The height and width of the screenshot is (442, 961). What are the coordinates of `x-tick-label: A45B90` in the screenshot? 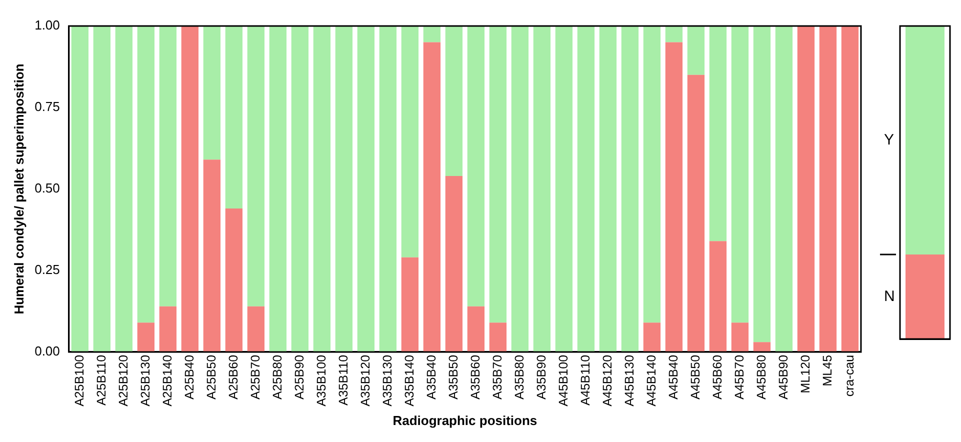 It's located at (783, 377).